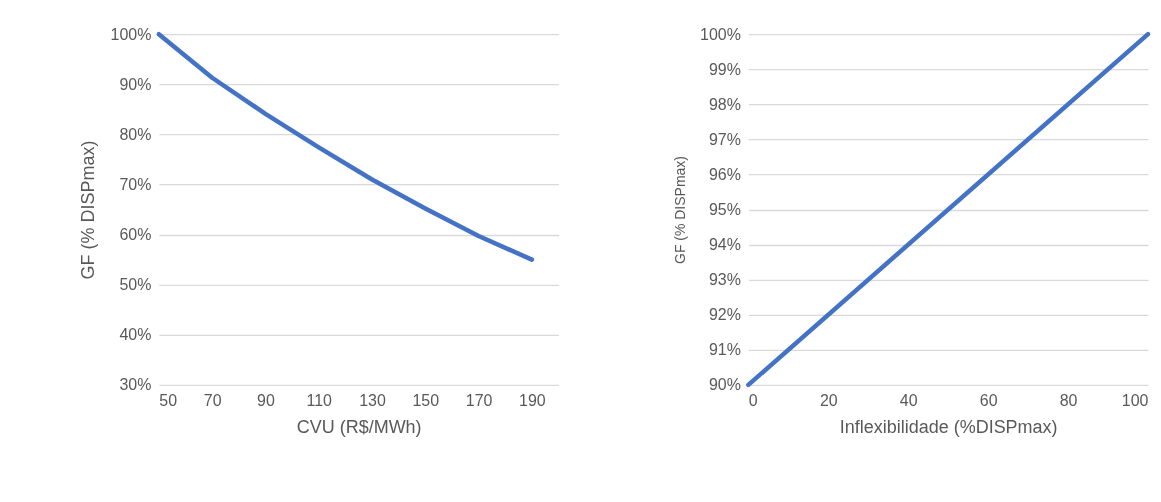 Image resolution: width=1161 pixels, height=502 pixels. I want to click on y-tick-label: 93%, so click(724, 280).